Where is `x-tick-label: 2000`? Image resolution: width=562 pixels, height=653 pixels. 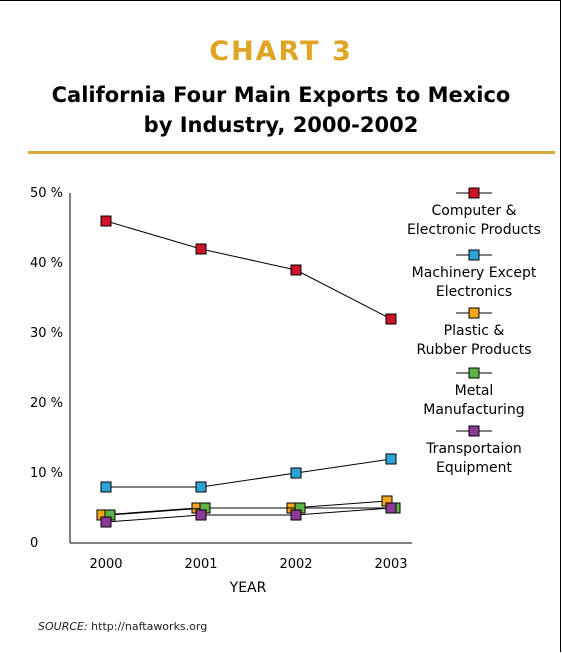 x-tick-label: 2000 is located at coordinates (105, 564).